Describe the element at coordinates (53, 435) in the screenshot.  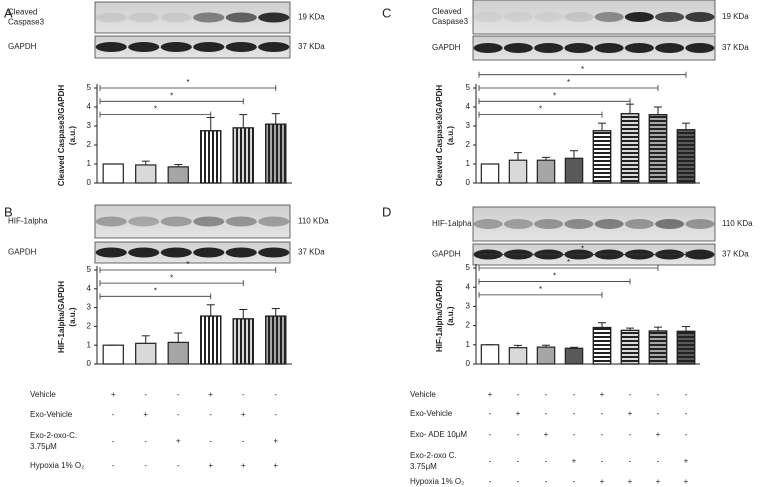
I see `treatment-label: Exo-2-oxo-C.` at that location.